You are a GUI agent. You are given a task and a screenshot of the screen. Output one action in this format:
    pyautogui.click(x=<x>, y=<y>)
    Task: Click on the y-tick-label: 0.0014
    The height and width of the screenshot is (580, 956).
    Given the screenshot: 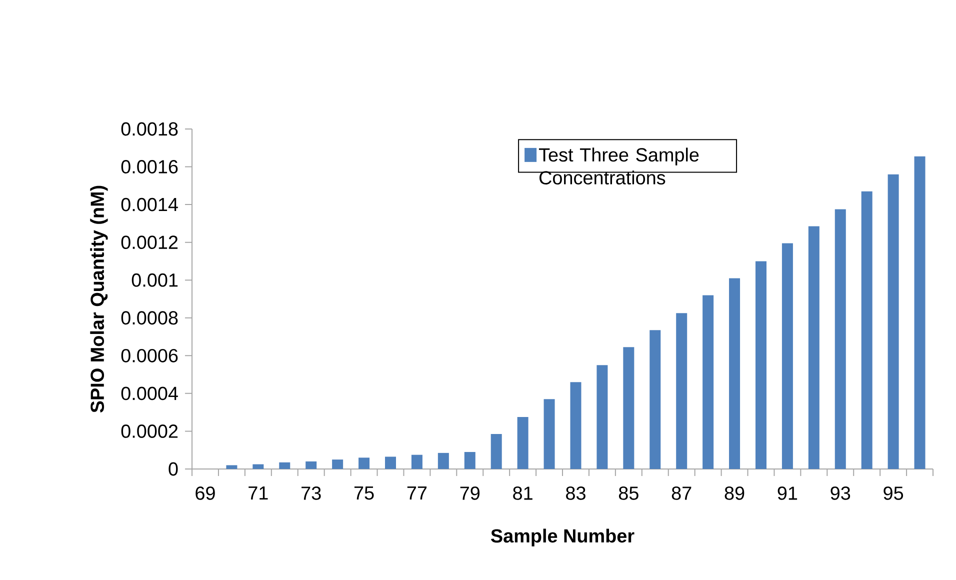 What is the action you would take?
    pyautogui.click(x=149, y=205)
    